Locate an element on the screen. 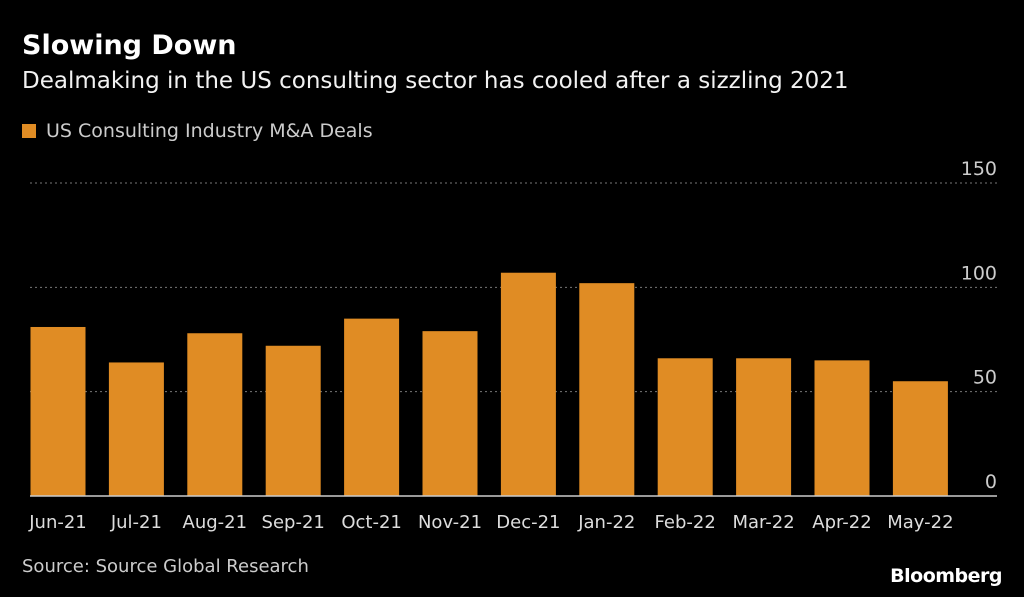 This screenshot has height=597, width=1024. chart-title: Slowing Down is located at coordinates (129, 45).